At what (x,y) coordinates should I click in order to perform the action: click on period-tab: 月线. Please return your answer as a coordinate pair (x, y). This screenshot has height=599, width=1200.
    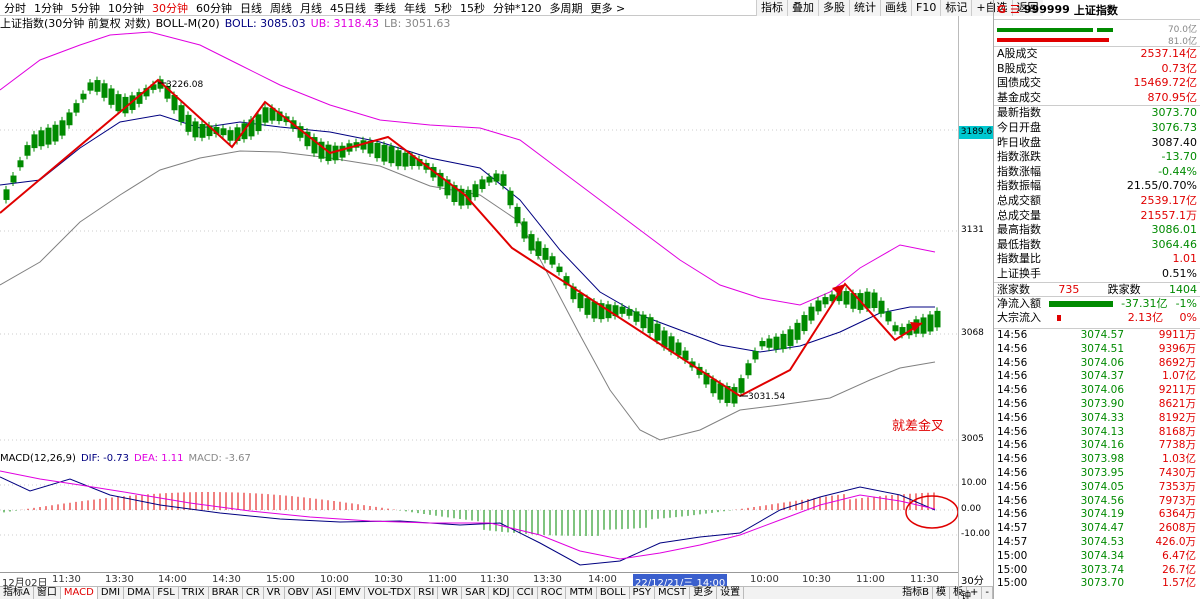
    Looking at the image, I should click on (311, 8).